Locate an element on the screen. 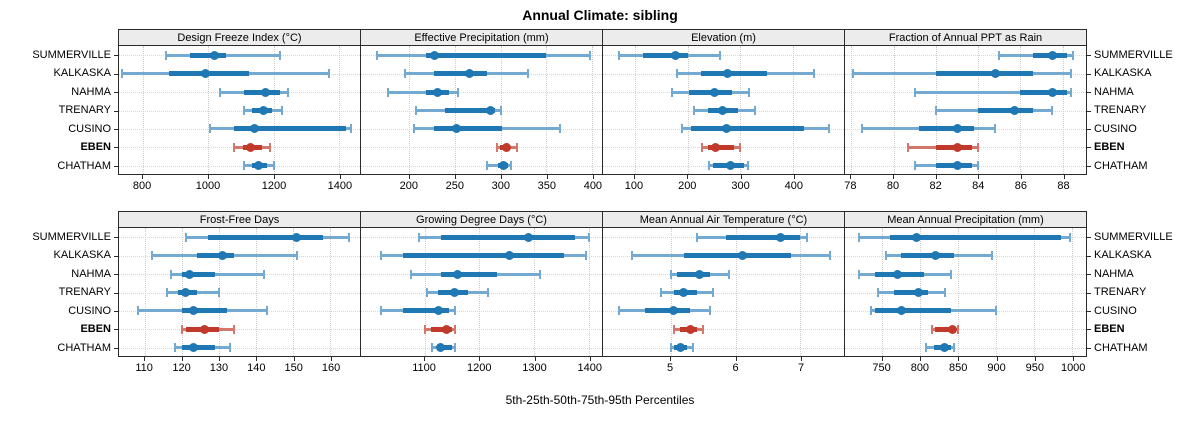 This screenshot has width=1200, height=425. axis-tick-label: 78 is located at coordinates (850, 186).